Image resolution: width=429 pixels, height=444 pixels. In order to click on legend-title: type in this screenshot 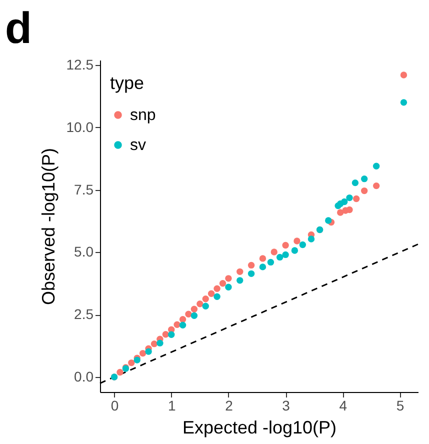, I will do `click(127, 83)`.